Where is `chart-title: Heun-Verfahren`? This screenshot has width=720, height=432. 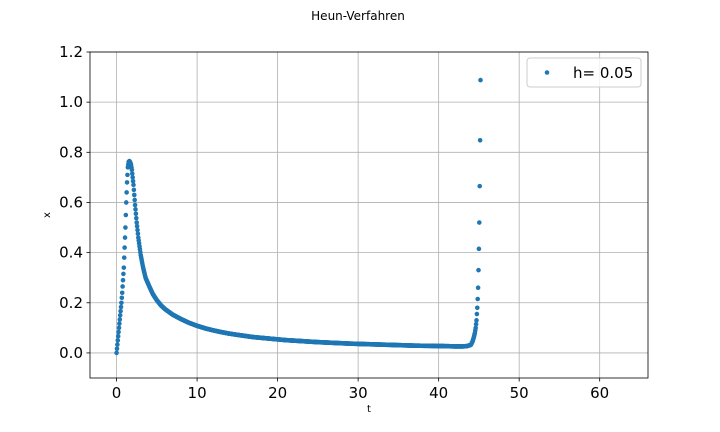
chart-title: Heun-Verfahren is located at coordinates (358, 16).